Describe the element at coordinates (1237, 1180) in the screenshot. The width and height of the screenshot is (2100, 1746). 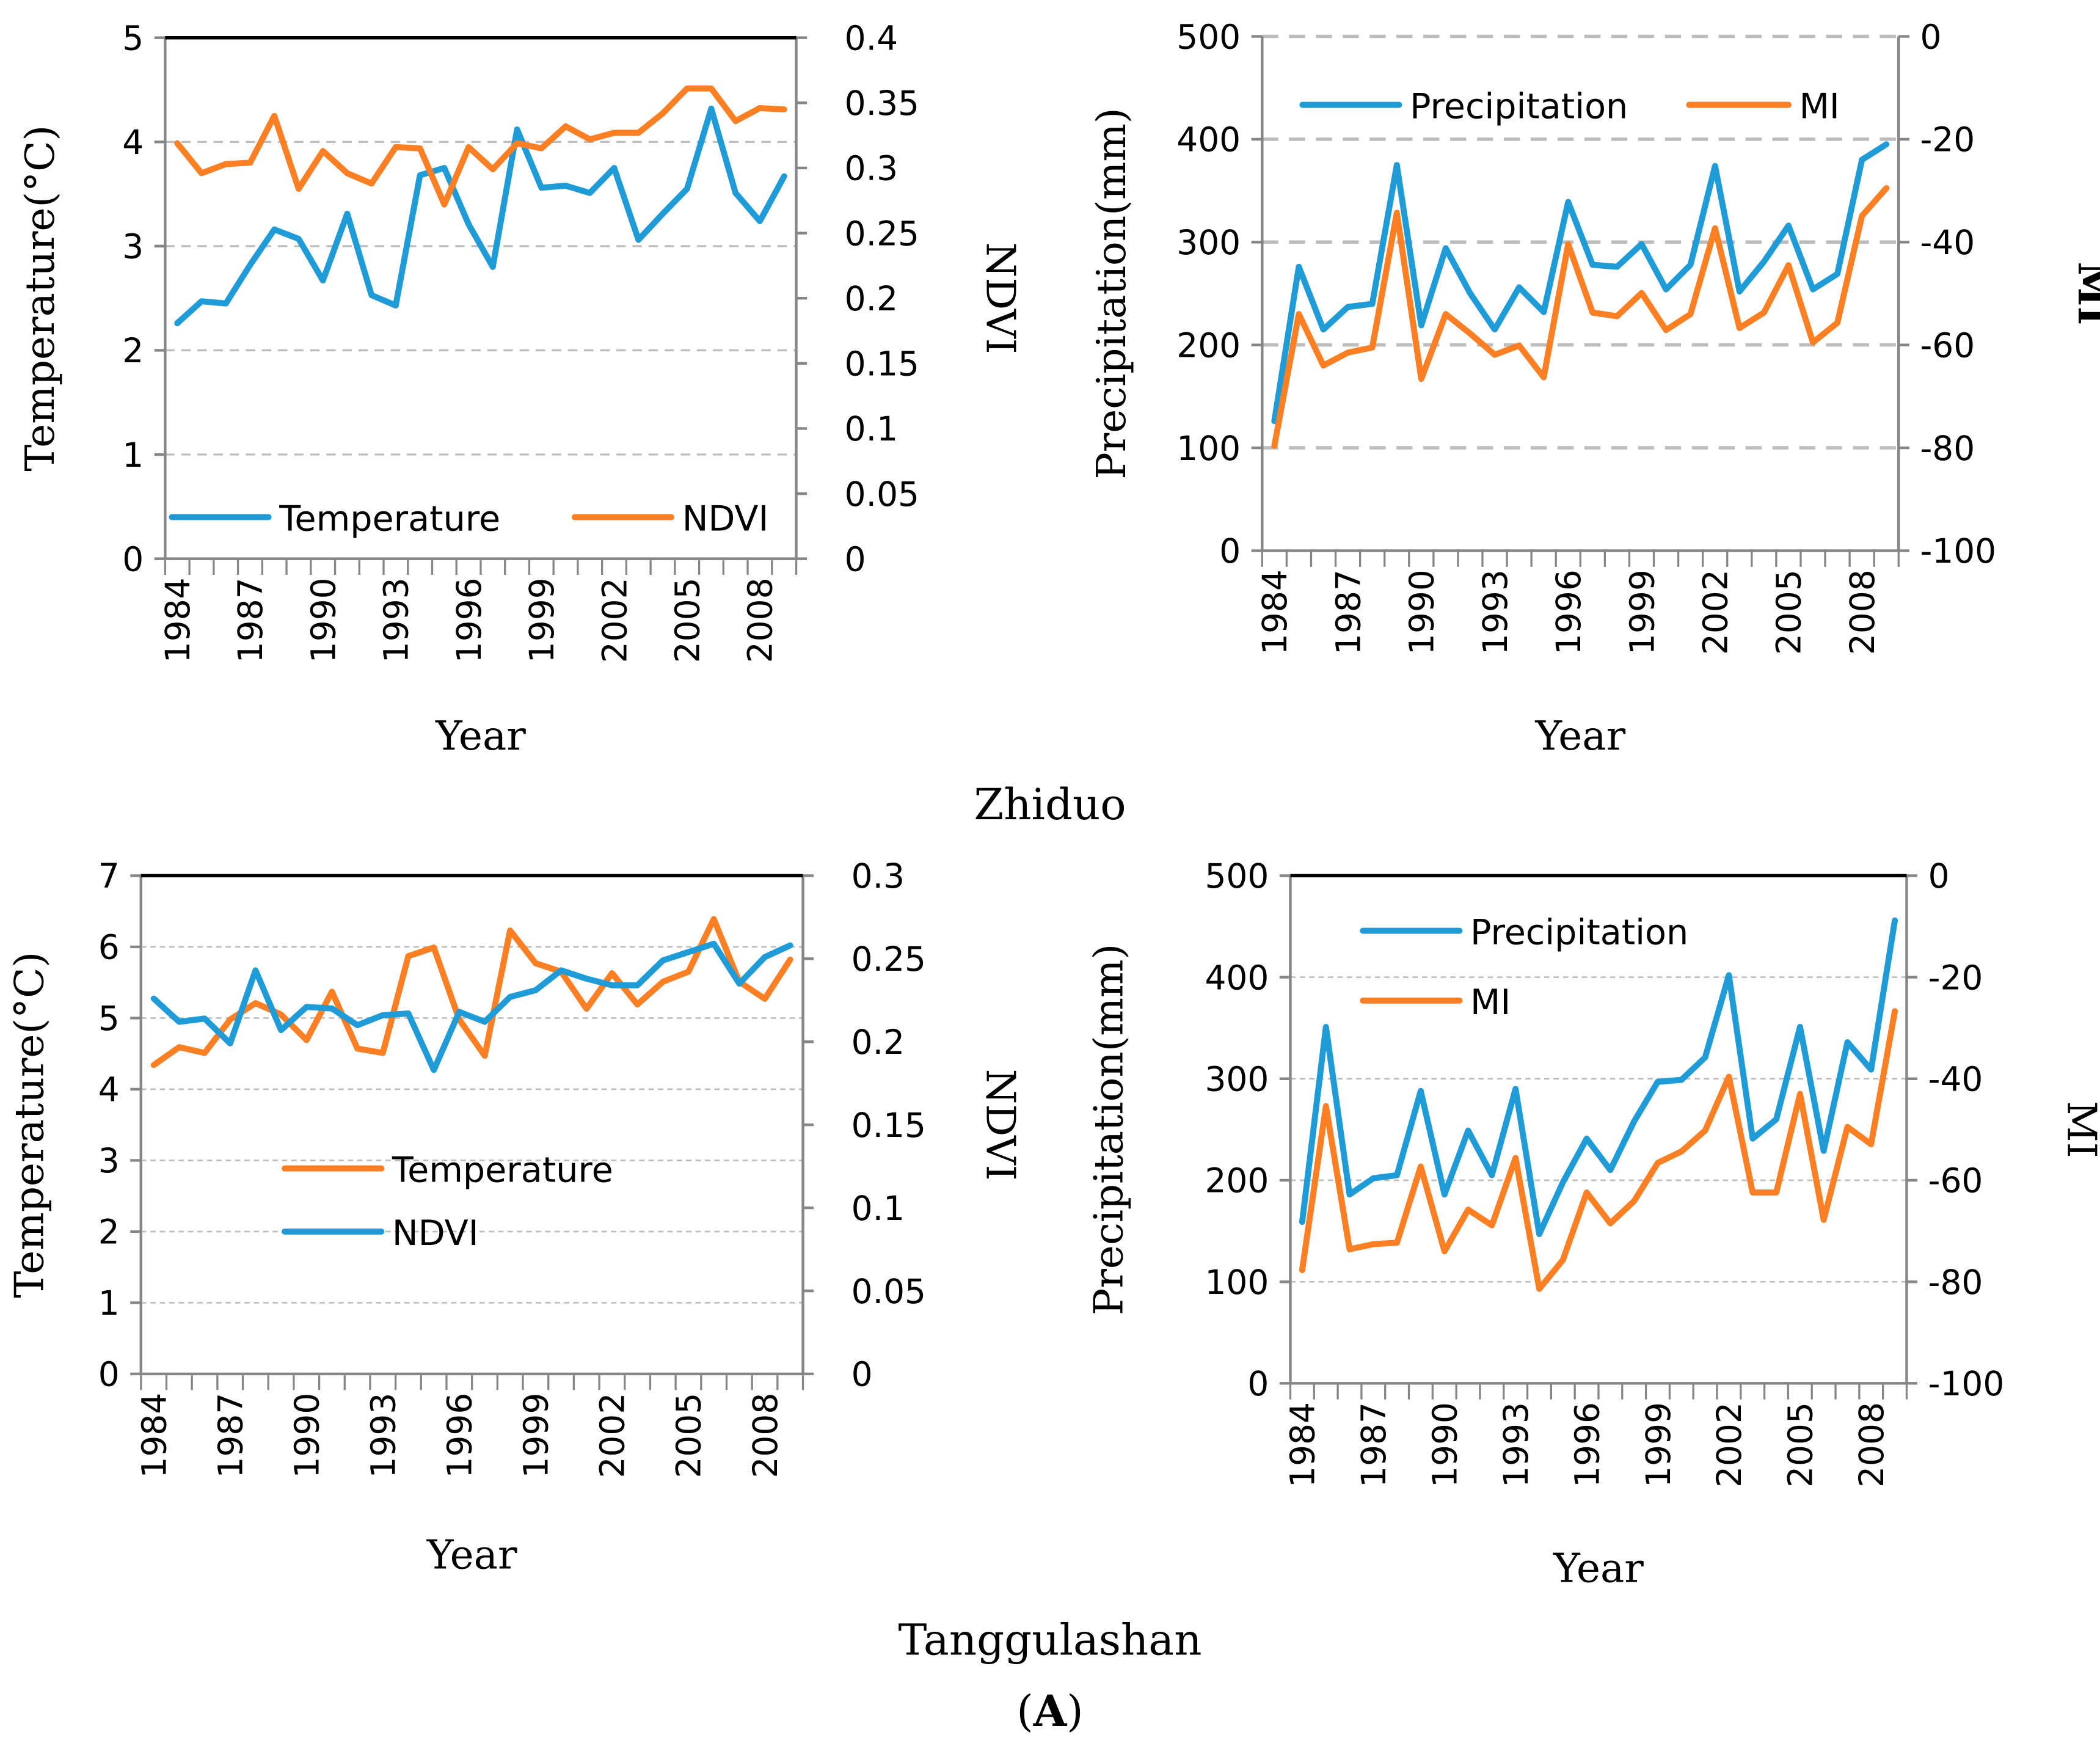
I see `left-axis-tick-label: 200` at that location.